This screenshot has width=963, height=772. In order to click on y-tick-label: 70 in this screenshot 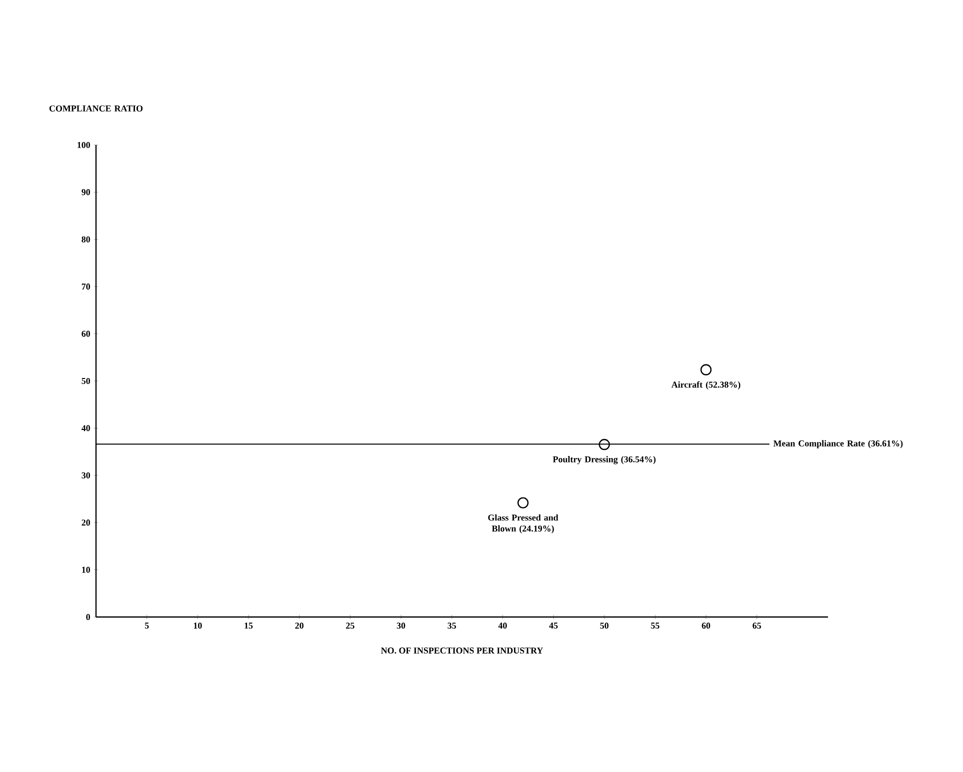, I will do `click(86, 287)`.